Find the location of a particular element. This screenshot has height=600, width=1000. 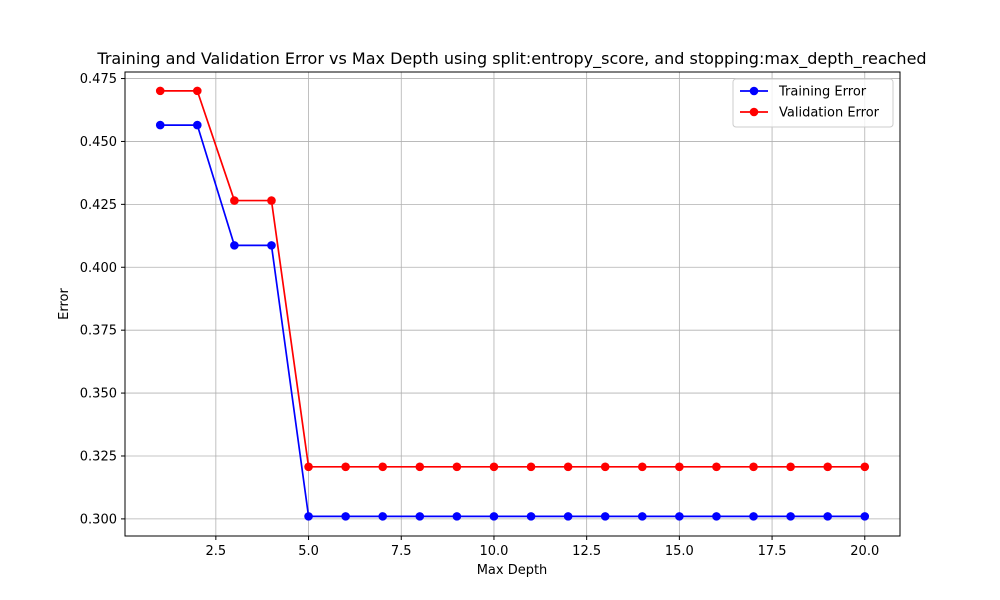

legend-entry-training-error: Training Error is located at coordinates (803, 92).